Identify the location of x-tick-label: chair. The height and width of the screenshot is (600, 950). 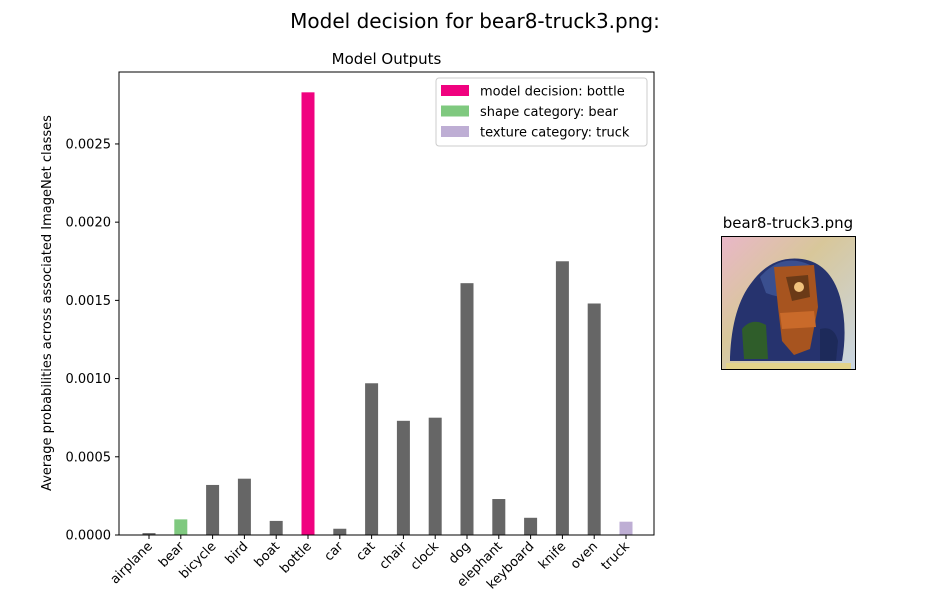
(394, 556).